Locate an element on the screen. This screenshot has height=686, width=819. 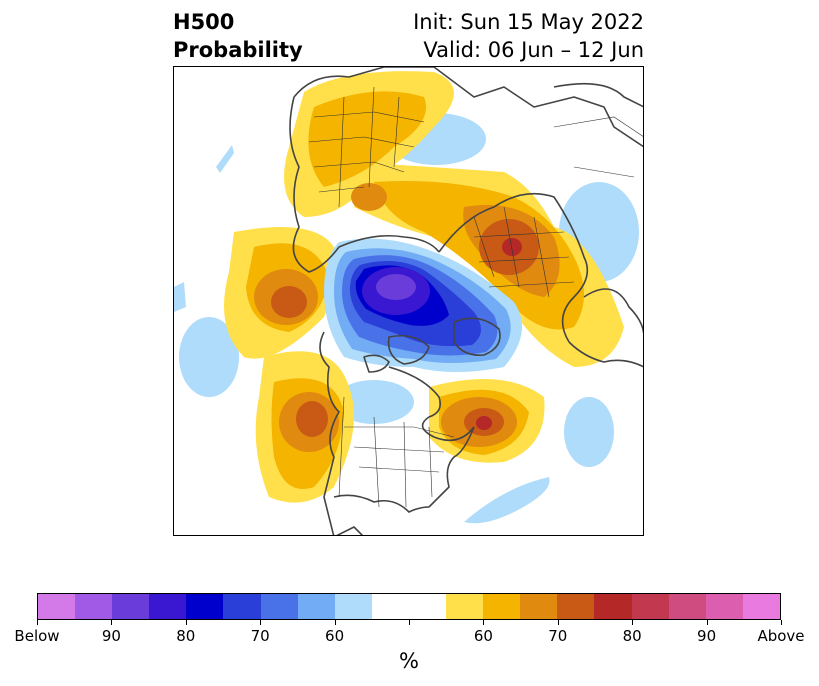
probability-colorbar is located at coordinates (409, 606).